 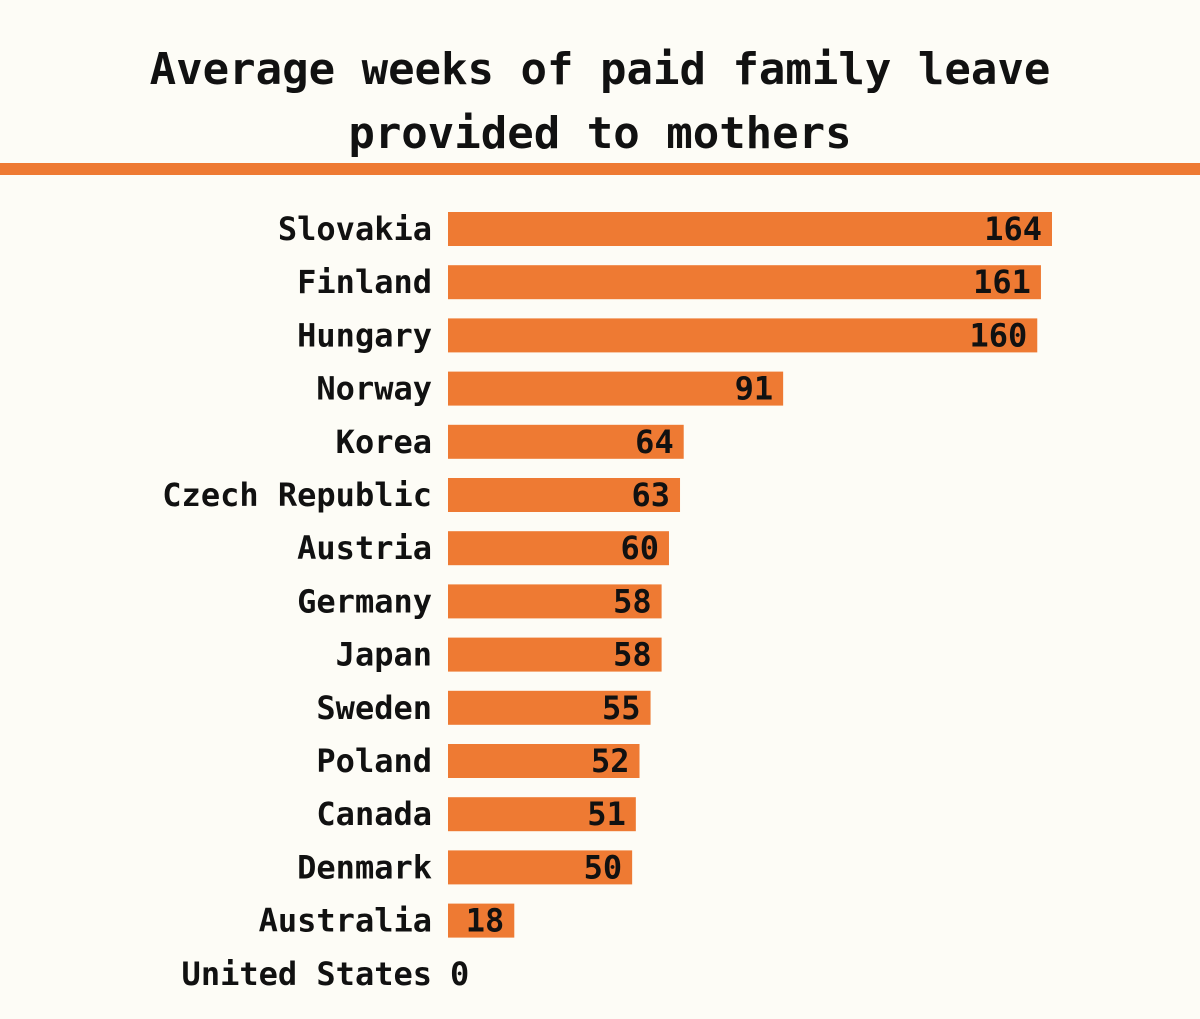 I want to click on bar-denmark, so click(x=540, y=867).